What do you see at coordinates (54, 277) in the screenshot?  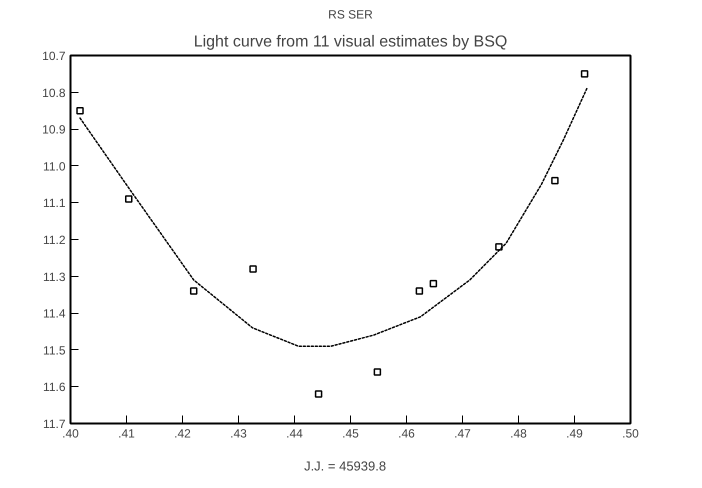 I see `y-tick-label: 11.3` at bounding box center [54, 277].